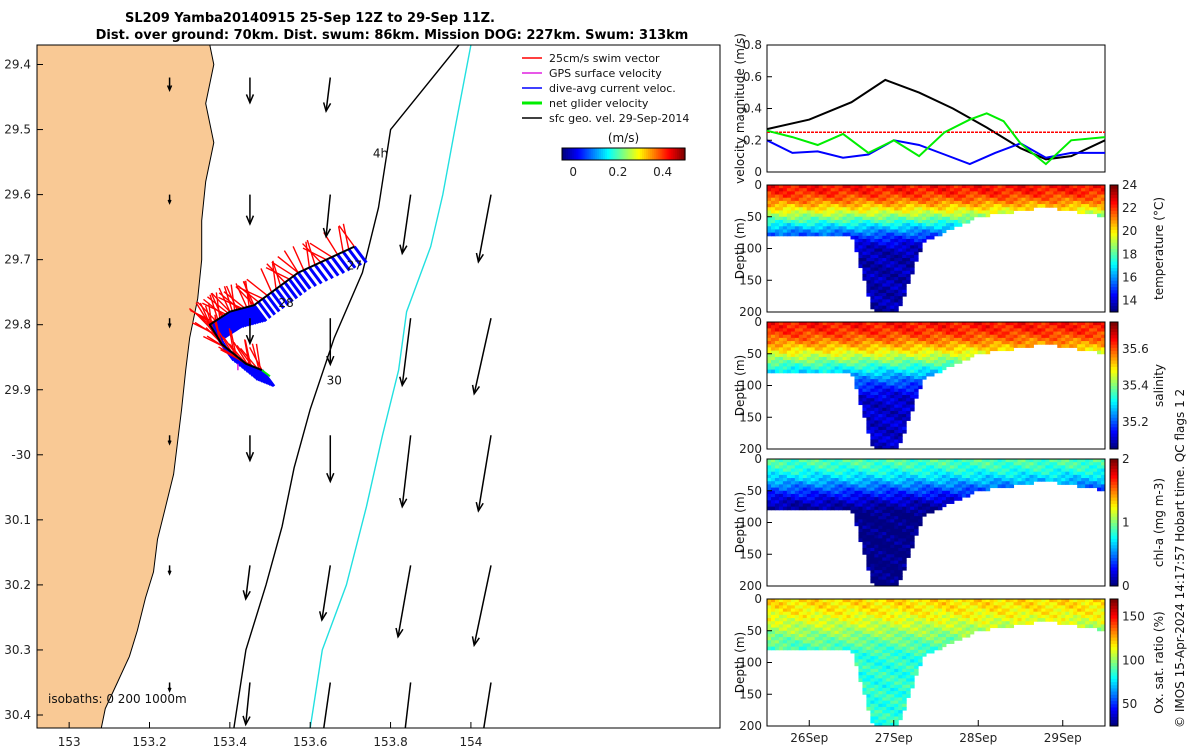 Image resolution: width=1200 pixels, height=750 pixels. Describe the element at coordinates (750, 554) in the screenshot. I see `profile-ytick-label: 150` at that location.